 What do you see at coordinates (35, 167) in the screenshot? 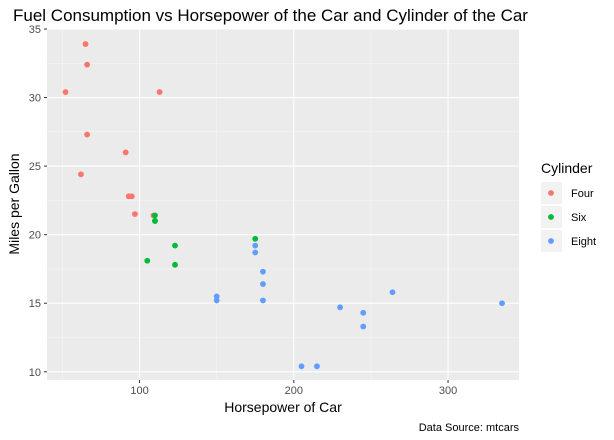
I see `y-tick-label: 25` at bounding box center [35, 167].